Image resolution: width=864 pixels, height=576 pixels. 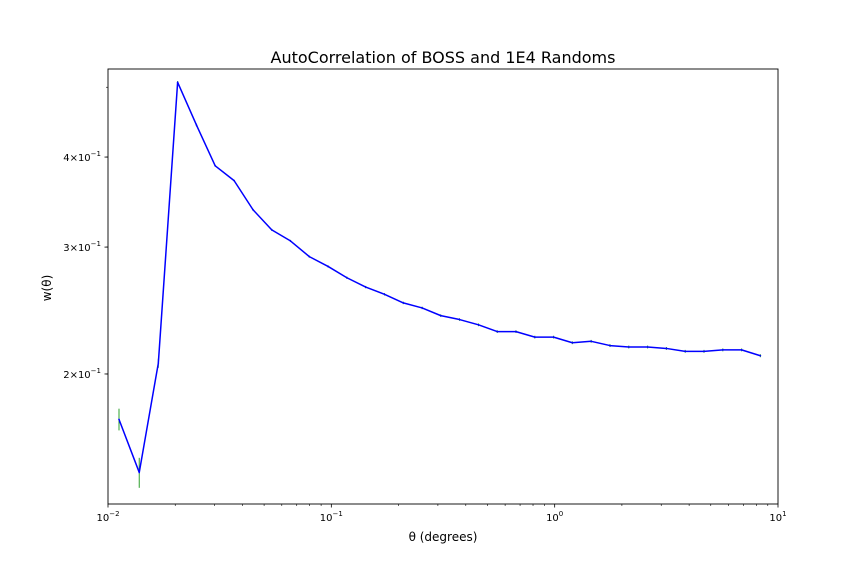 What do you see at coordinates (82, 374) in the screenshot?
I see `y-tick-label: 2×10⁻¹` at bounding box center [82, 374].